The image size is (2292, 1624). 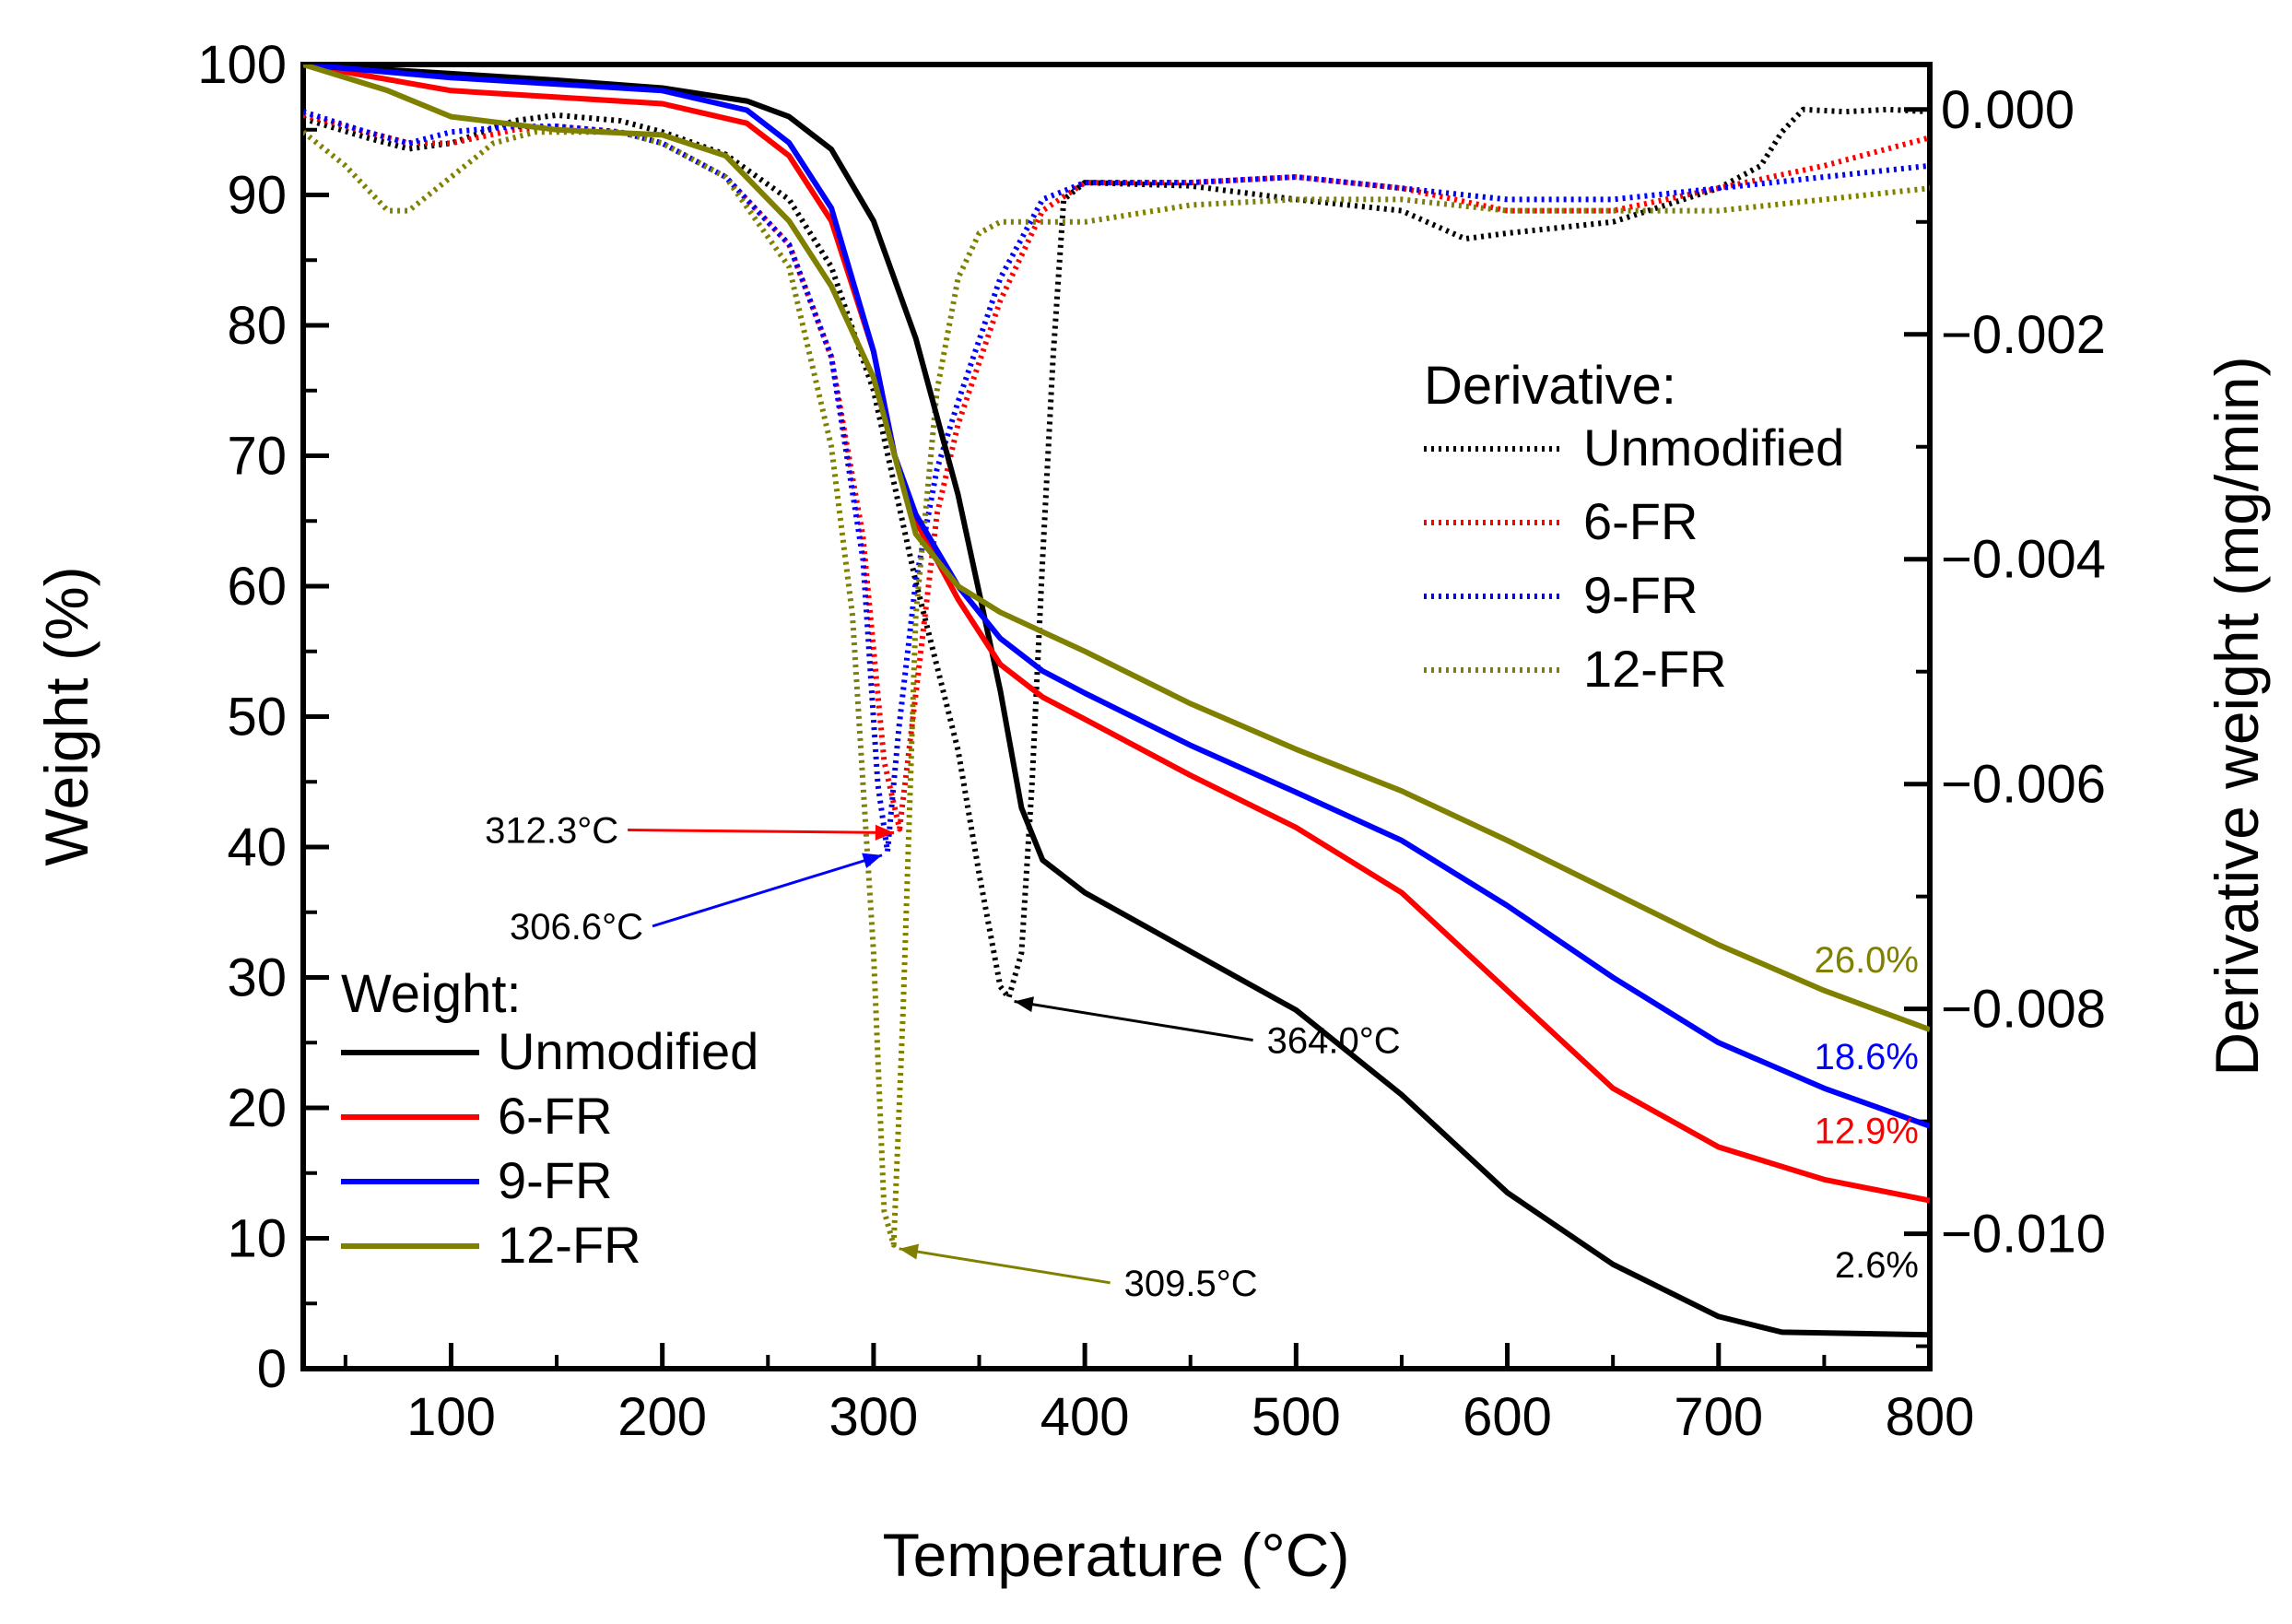 What do you see at coordinates (2008, 110) in the screenshot?
I see `y2-tick-label: 0.000` at bounding box center [2008, 110].